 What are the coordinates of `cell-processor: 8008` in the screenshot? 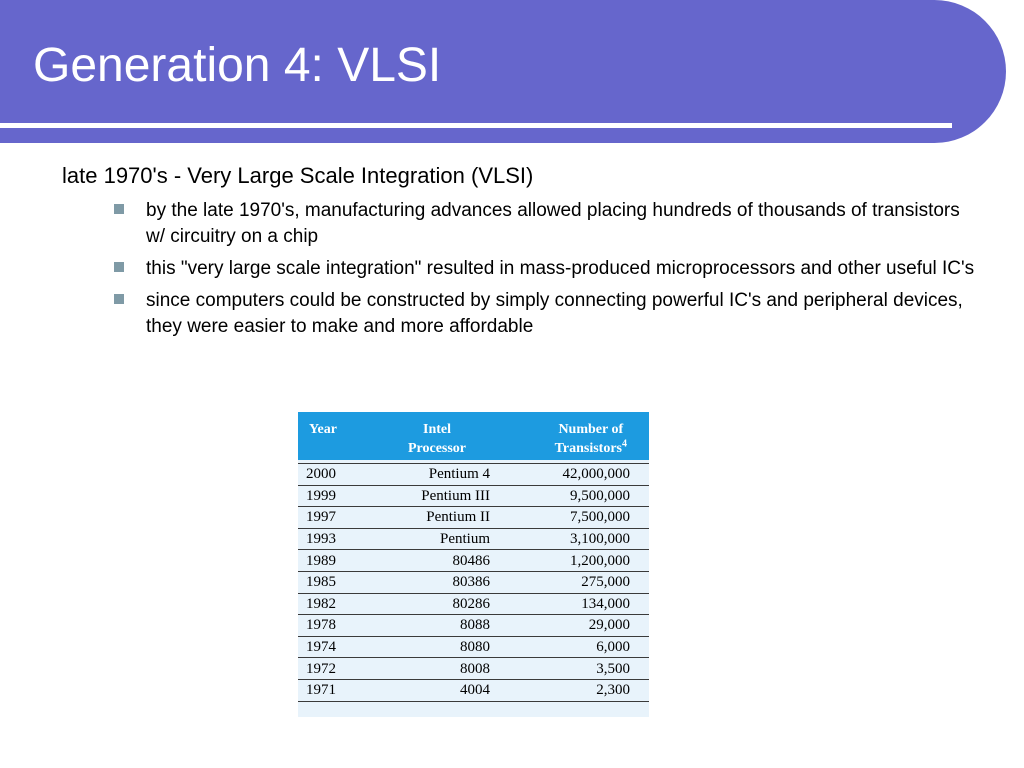 It's located at (428, 668).